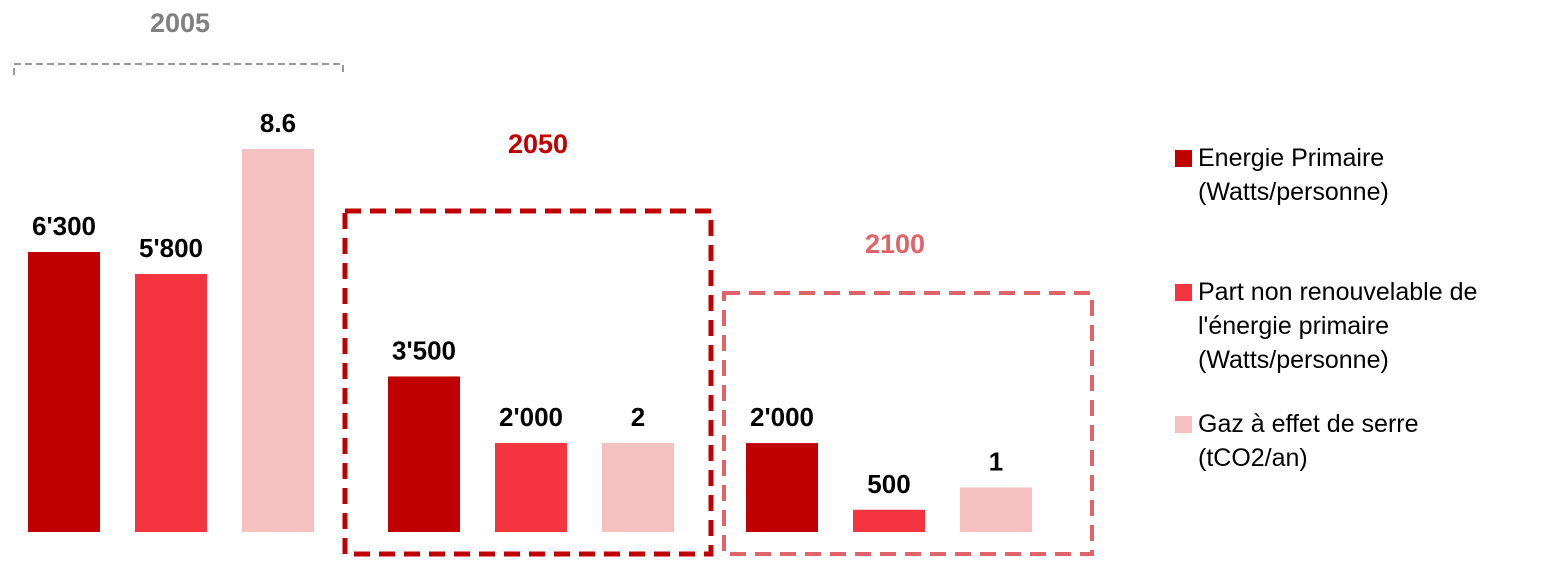 The height and width of the screenshot is (563, 1567). I want to click on value-label-2100-series-1: 2'000, so click(782, 417).